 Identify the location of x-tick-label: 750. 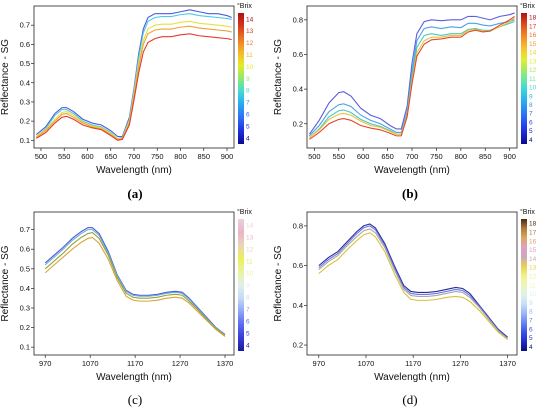
(436, 156).